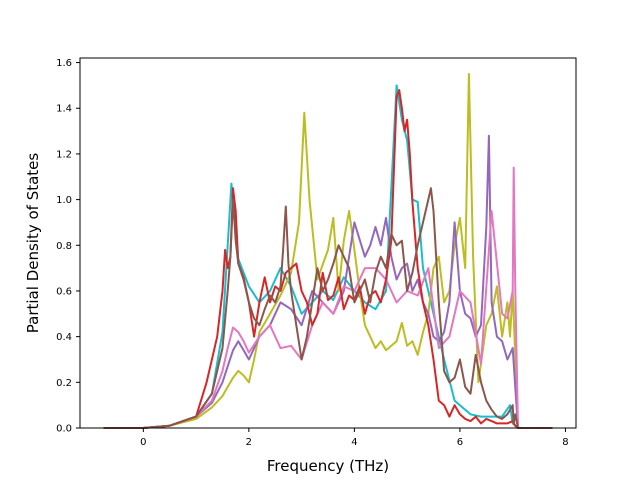  Describe the element at coordinates (64, 383) in the screenshot. I see `y-tick-label: 0.2` at that location.